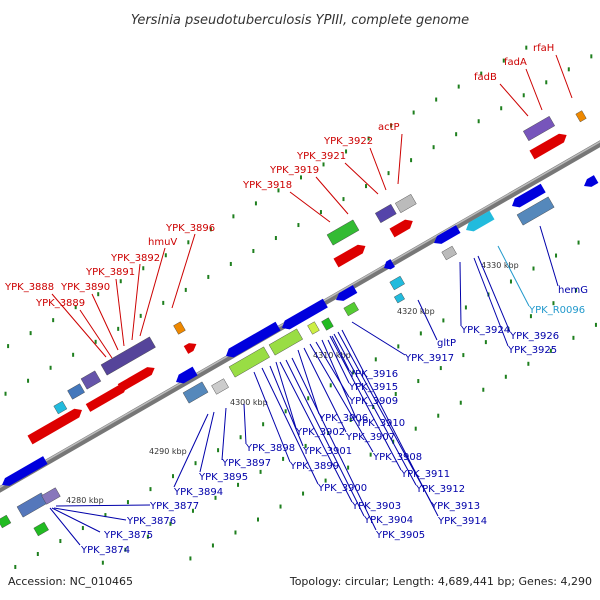 Image resolution: width=600 pixels, height=600 pixels. What do you see at coordinates (162, 242) in the screenshot?
I see `gene-label-hmuv: hmuV` at bounding box center [162, 242].